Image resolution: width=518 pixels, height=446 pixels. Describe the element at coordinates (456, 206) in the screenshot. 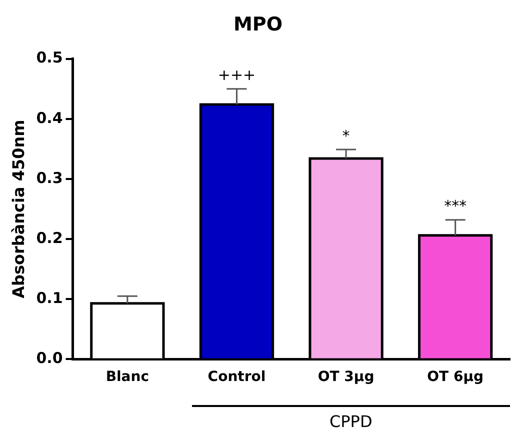

I see `annotation: ***` at that location.